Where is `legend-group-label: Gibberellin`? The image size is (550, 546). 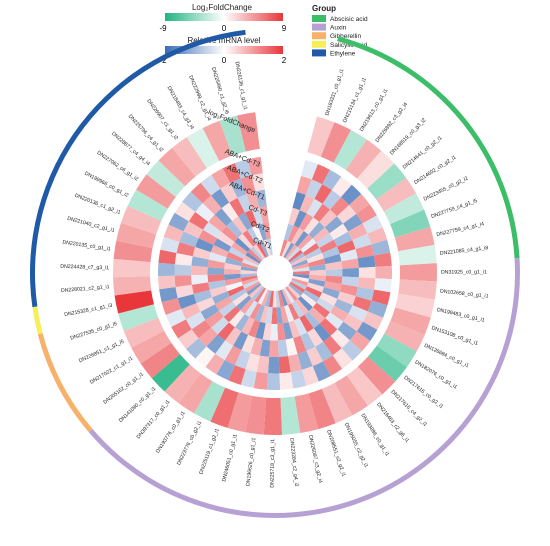
legend-group-label: Gibberellin is located at coordinates (345, 36).